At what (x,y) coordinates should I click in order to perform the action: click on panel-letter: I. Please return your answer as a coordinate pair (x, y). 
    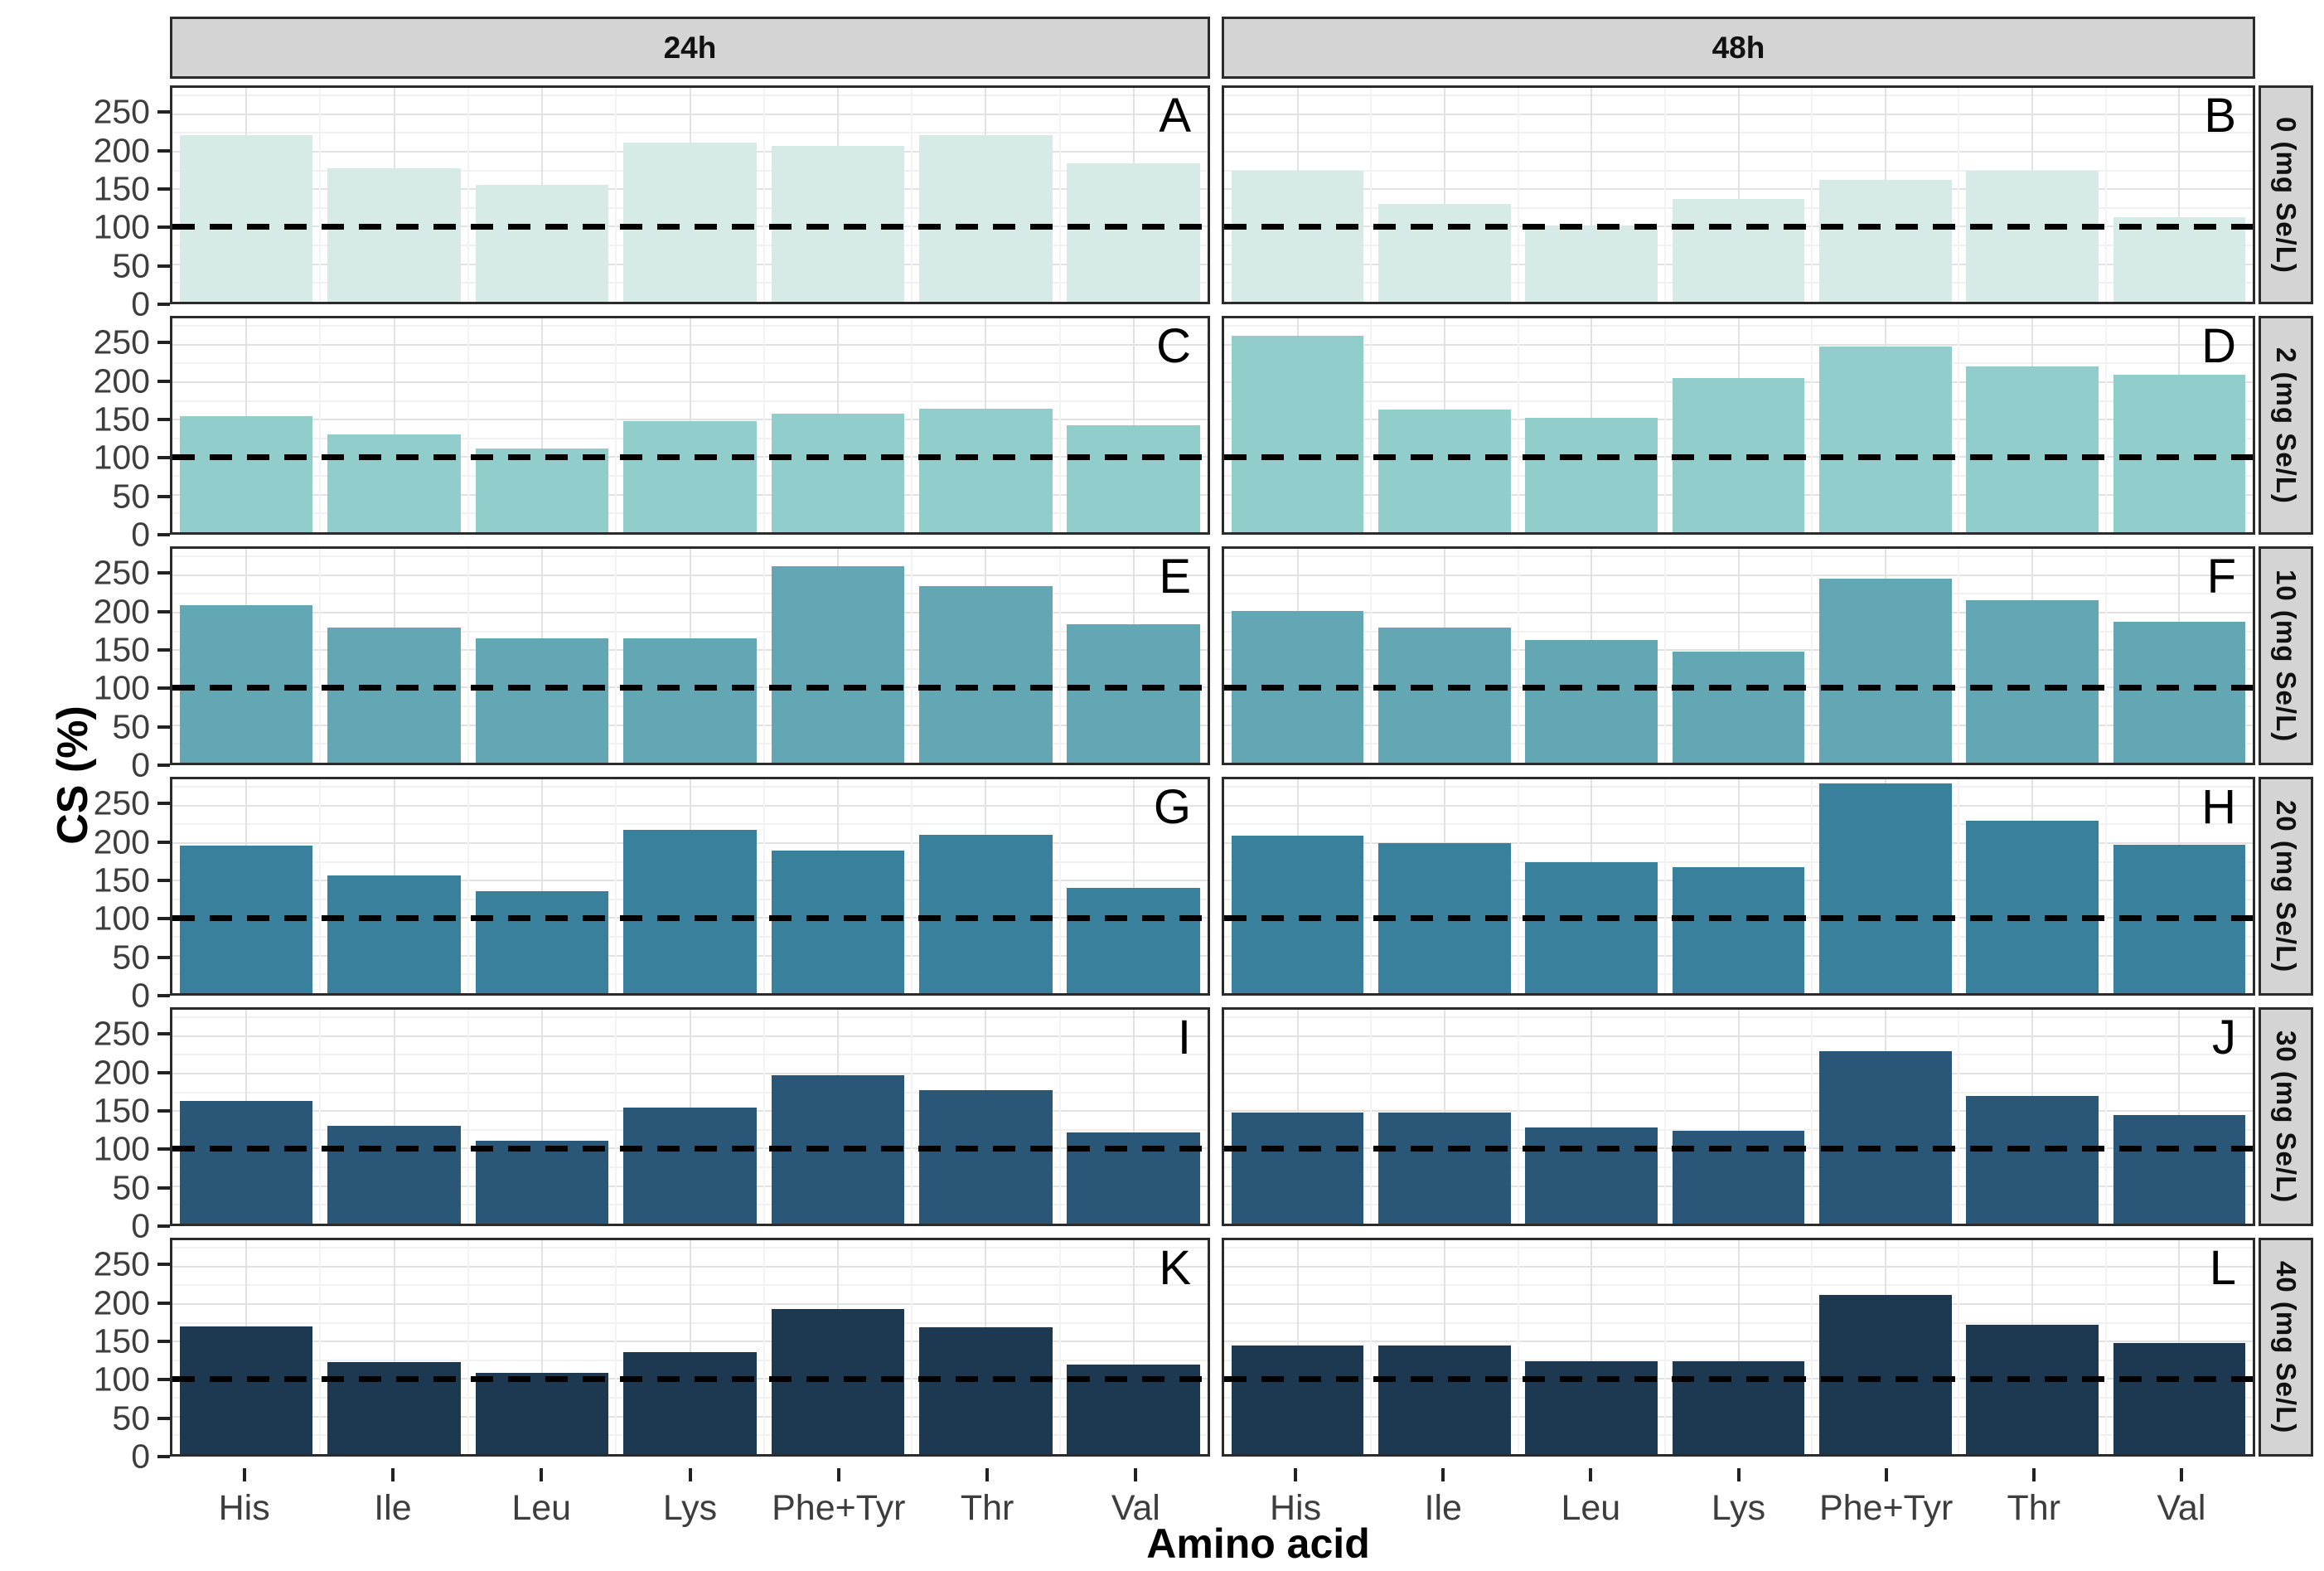
    Looking at the image, I should click on (1184, 1037).